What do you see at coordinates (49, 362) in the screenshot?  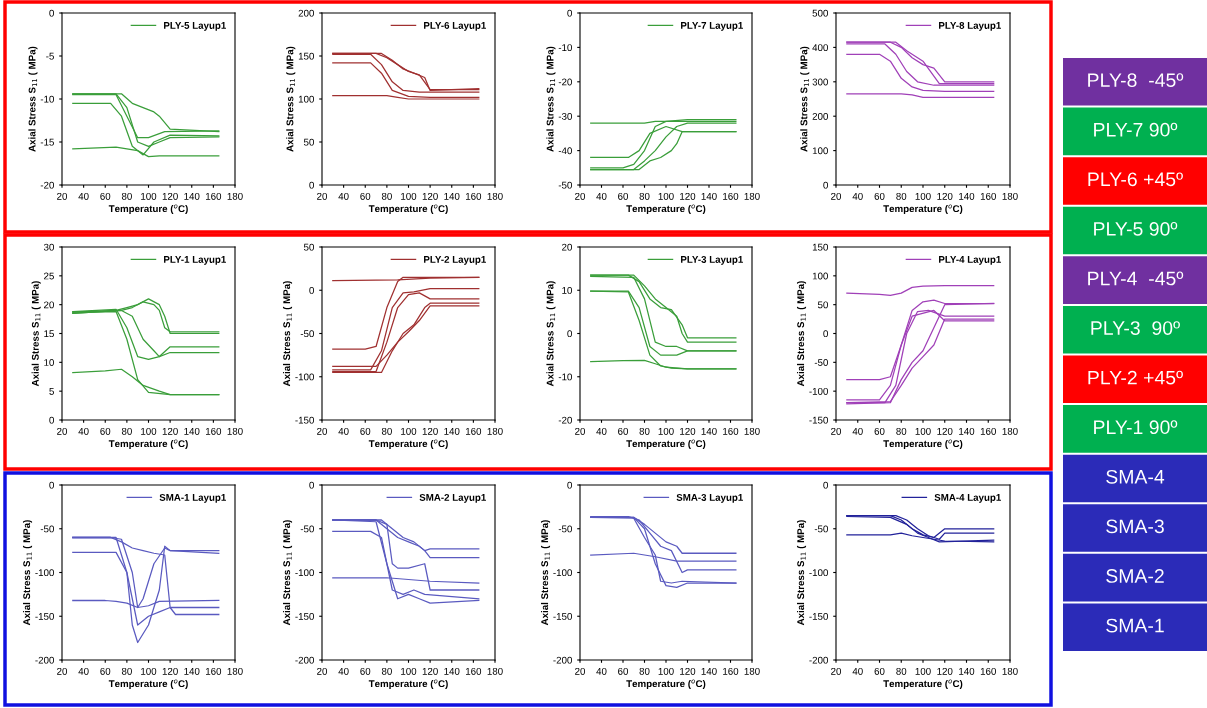 I see `y-tick-label: 10` at bounding box center [49, 362].